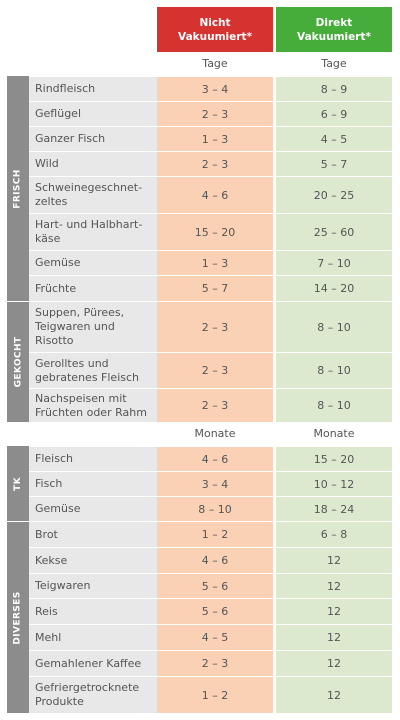 The height and width of the screenshot is (720, 400). I want to click on table-row: Rindfleisch 3 – 4 8 – 9, so click(211, 88).